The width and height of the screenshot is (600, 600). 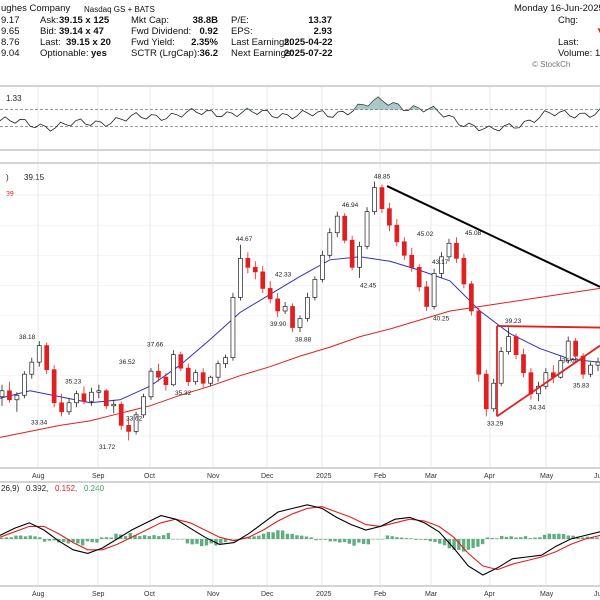 I want to click on company-name: ughes Company, so click(x=36, y=8).